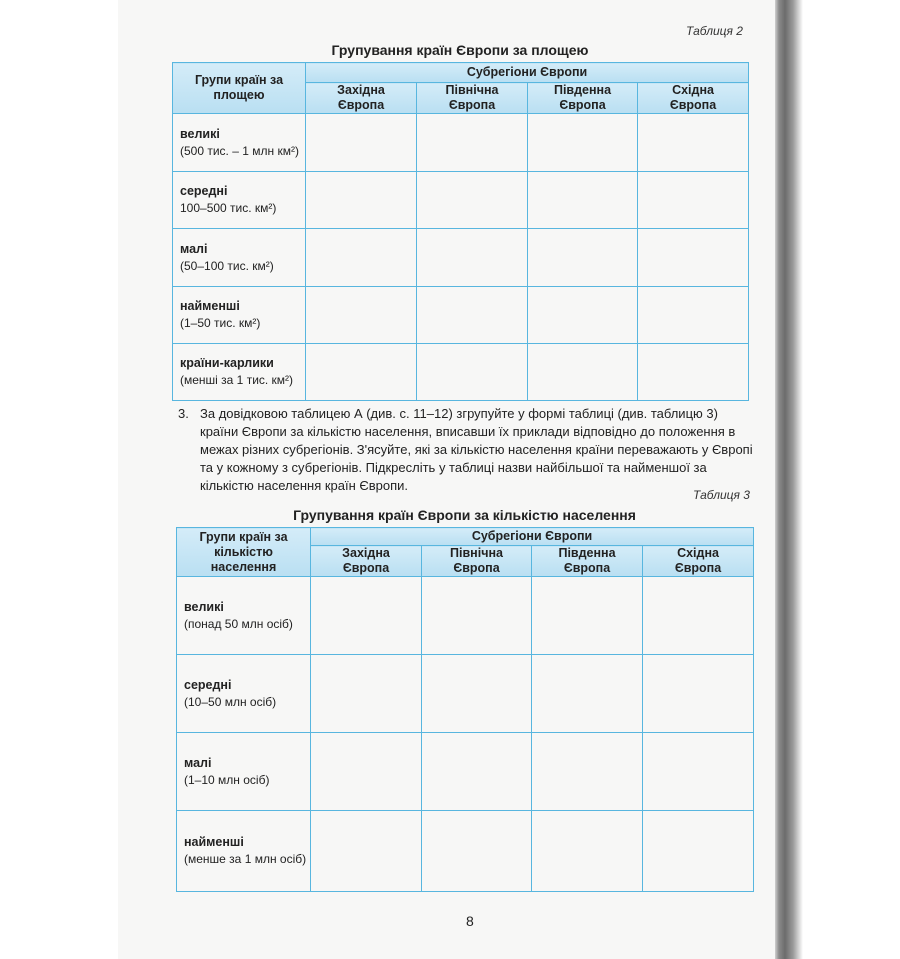 The image size is (900, 959). I want to click on table-row: найменші (1–50 тис. км²), so click(461, 315).